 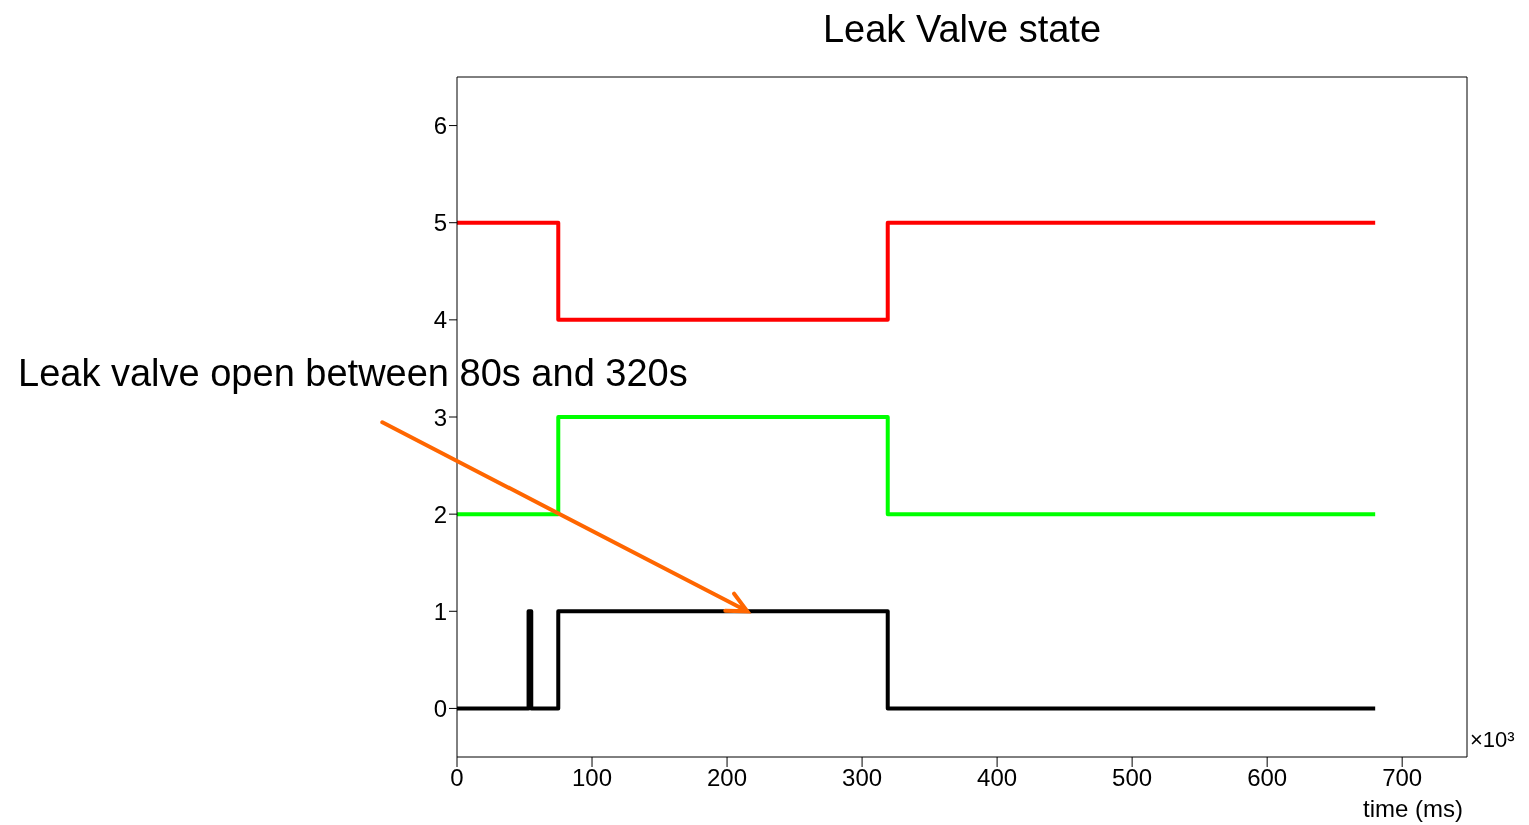 What do you see at coordinates (440, 223) in the screenshot?
I see `y-tick-label: 5` at bounding box center [440, 223].